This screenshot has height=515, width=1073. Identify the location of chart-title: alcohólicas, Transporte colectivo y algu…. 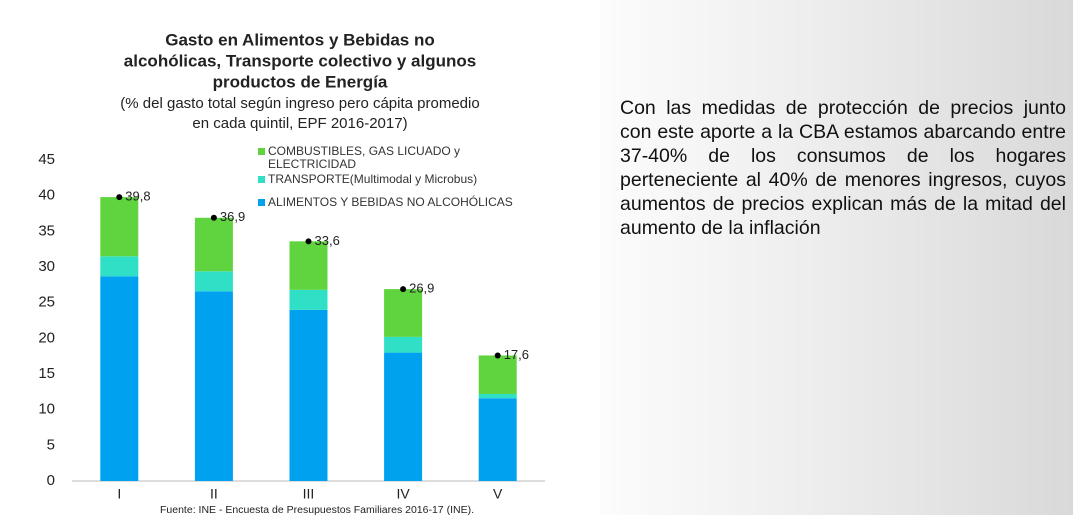
(300, 60).